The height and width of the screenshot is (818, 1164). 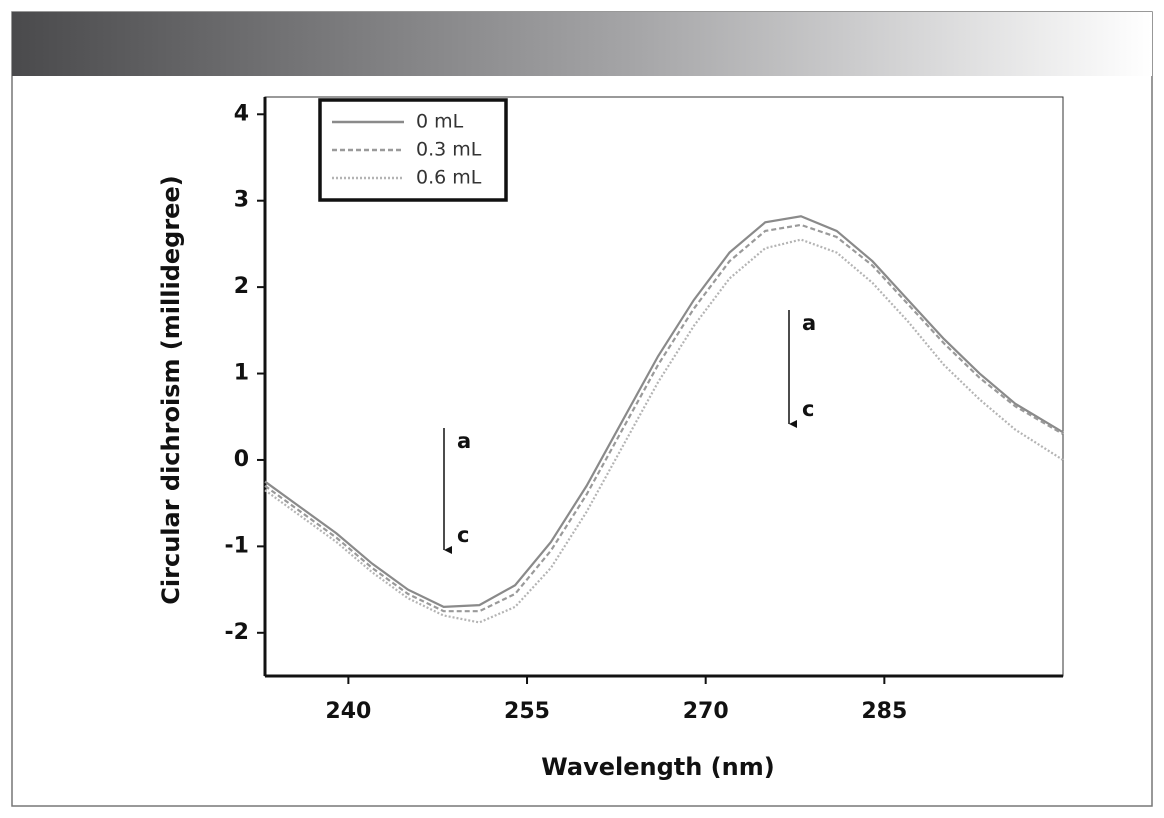 What do you see at coordinates (449, 150) in the screenshot?
I see `legend-label: 0.3 mL` at bounding box center [449, 150].